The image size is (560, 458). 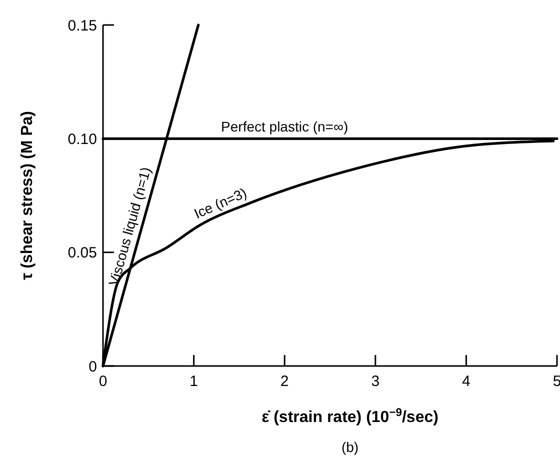 What do you see at coordinates (129, 226) in the screenshot?
I see `text: Viscous liquid (n=1)` at bounding box center [129, 226].